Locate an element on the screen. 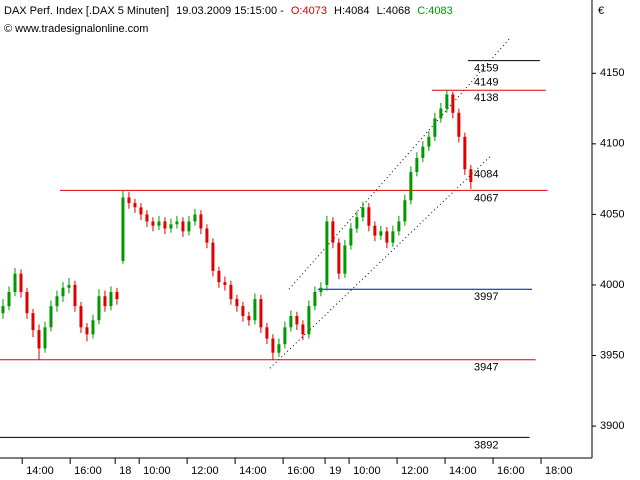 The image size is (640, 480). timestamp: 19.03.2009 15:15:00 - is located at coordinates (230, 11).